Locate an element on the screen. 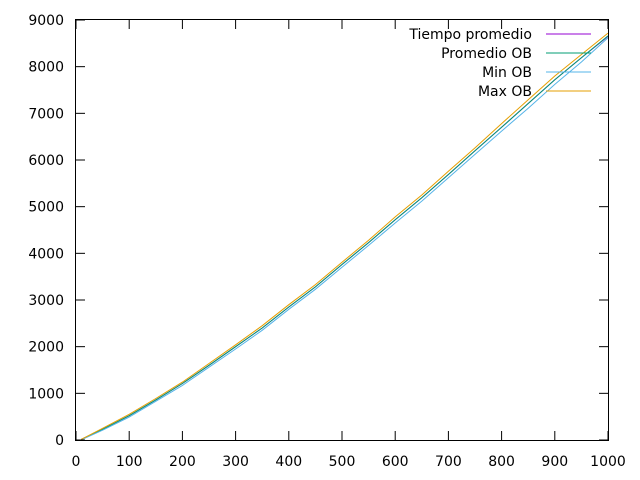 The image size is (640, 480). legend-label: Max OB is located at coordinates (505, 92).